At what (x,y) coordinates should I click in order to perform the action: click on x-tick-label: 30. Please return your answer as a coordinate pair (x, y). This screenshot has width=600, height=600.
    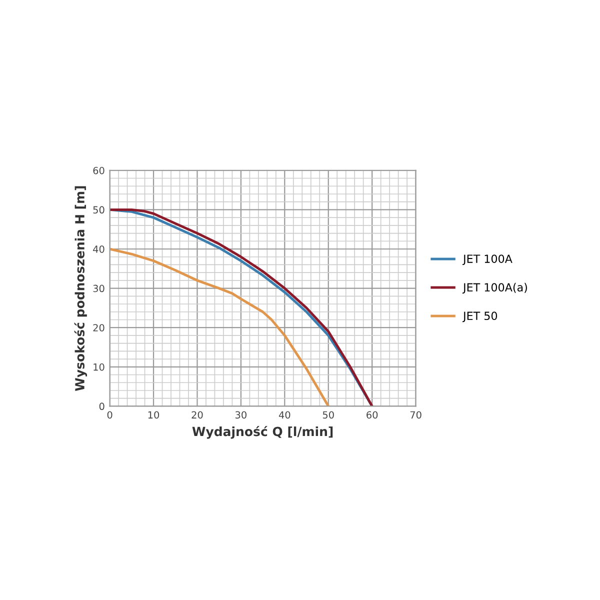
    Looking at the image, I should click on (241, 415).